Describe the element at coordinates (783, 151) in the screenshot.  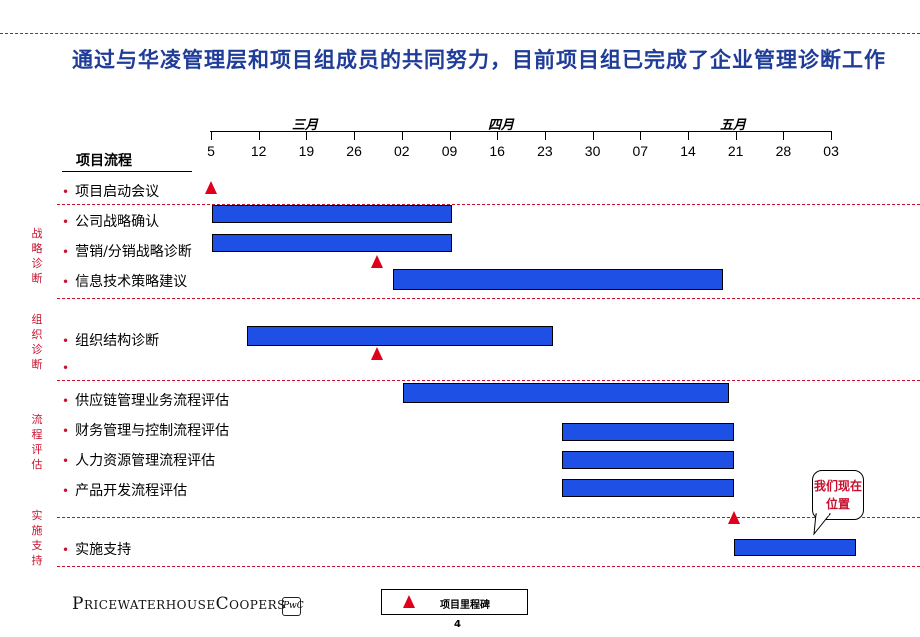
I see `axis-tick-label: 28` at that location.